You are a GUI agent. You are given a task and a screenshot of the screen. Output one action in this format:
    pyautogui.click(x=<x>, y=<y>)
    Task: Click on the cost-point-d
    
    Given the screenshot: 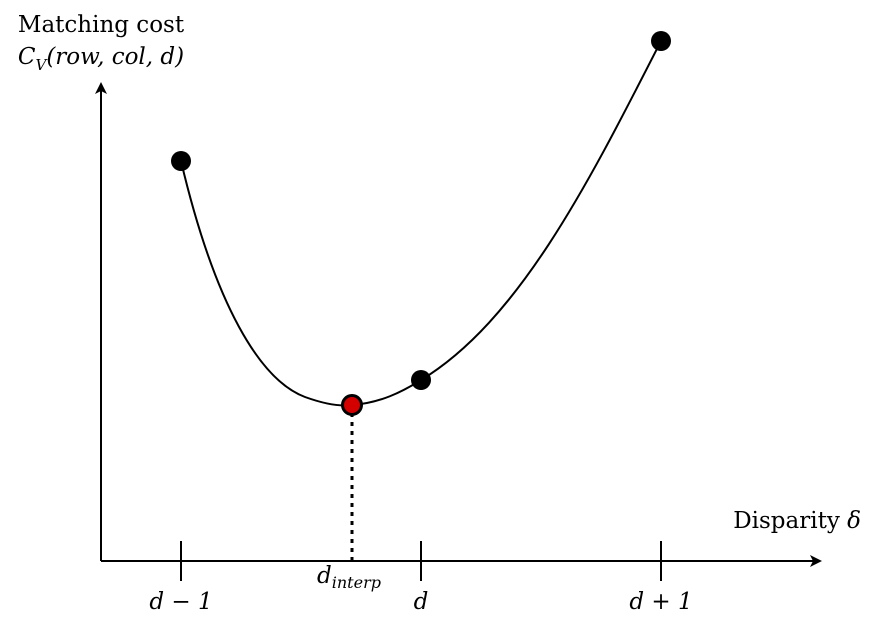 What is the action you would take?
    pyautogui.click(x=421, y=380)
    